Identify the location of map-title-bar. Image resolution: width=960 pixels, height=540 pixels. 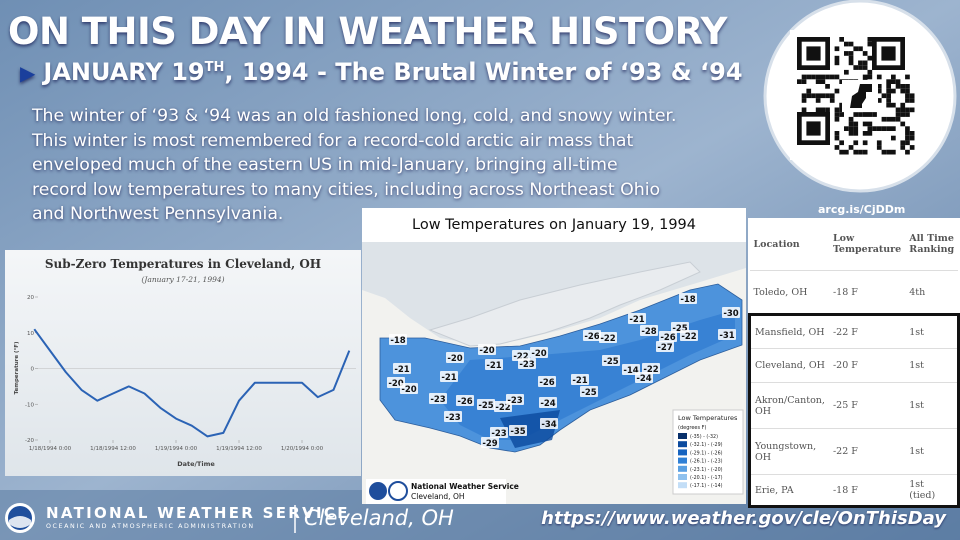
(554, 225).